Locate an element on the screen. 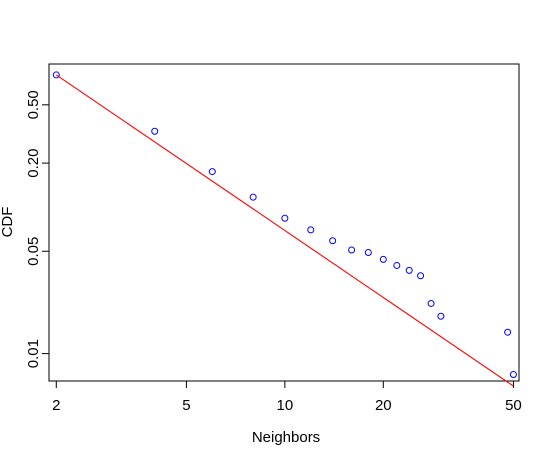 This screenshot has width=545, height=463. x-axis: 2 5 10 20 50 is located at coordinates (287, 397).